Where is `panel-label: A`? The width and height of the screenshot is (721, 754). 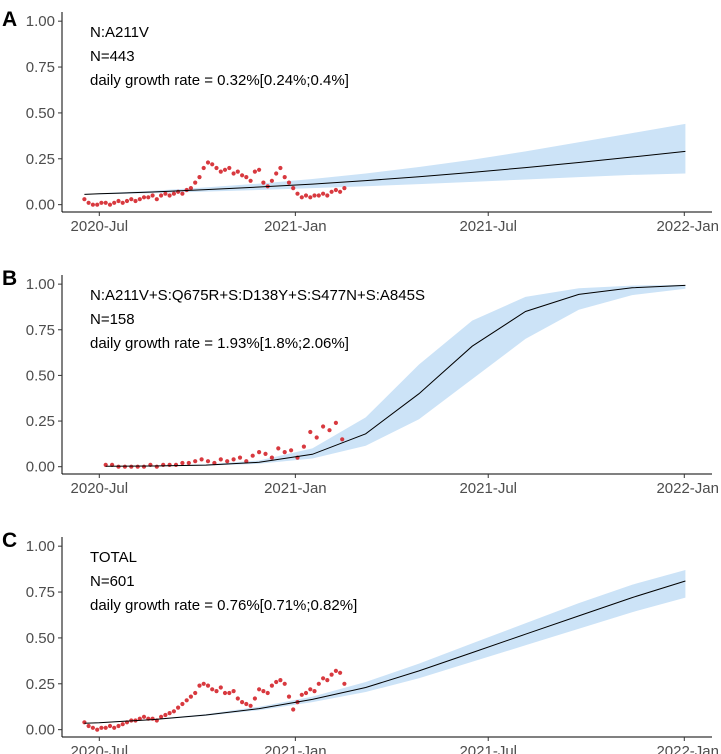
panel-label: A is located at coordinates (9, 19).